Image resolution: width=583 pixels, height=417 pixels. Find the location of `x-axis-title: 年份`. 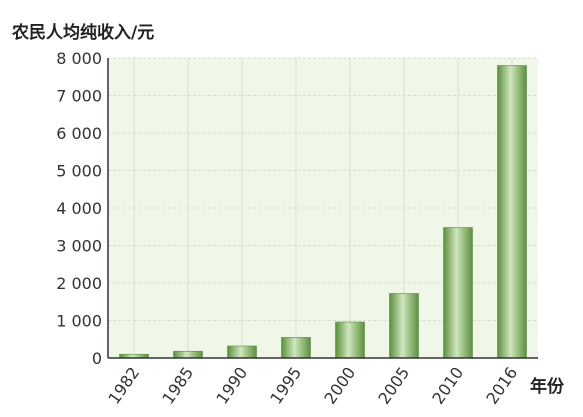

x-axis-title: 年份 is located at coordinates (547, 386).